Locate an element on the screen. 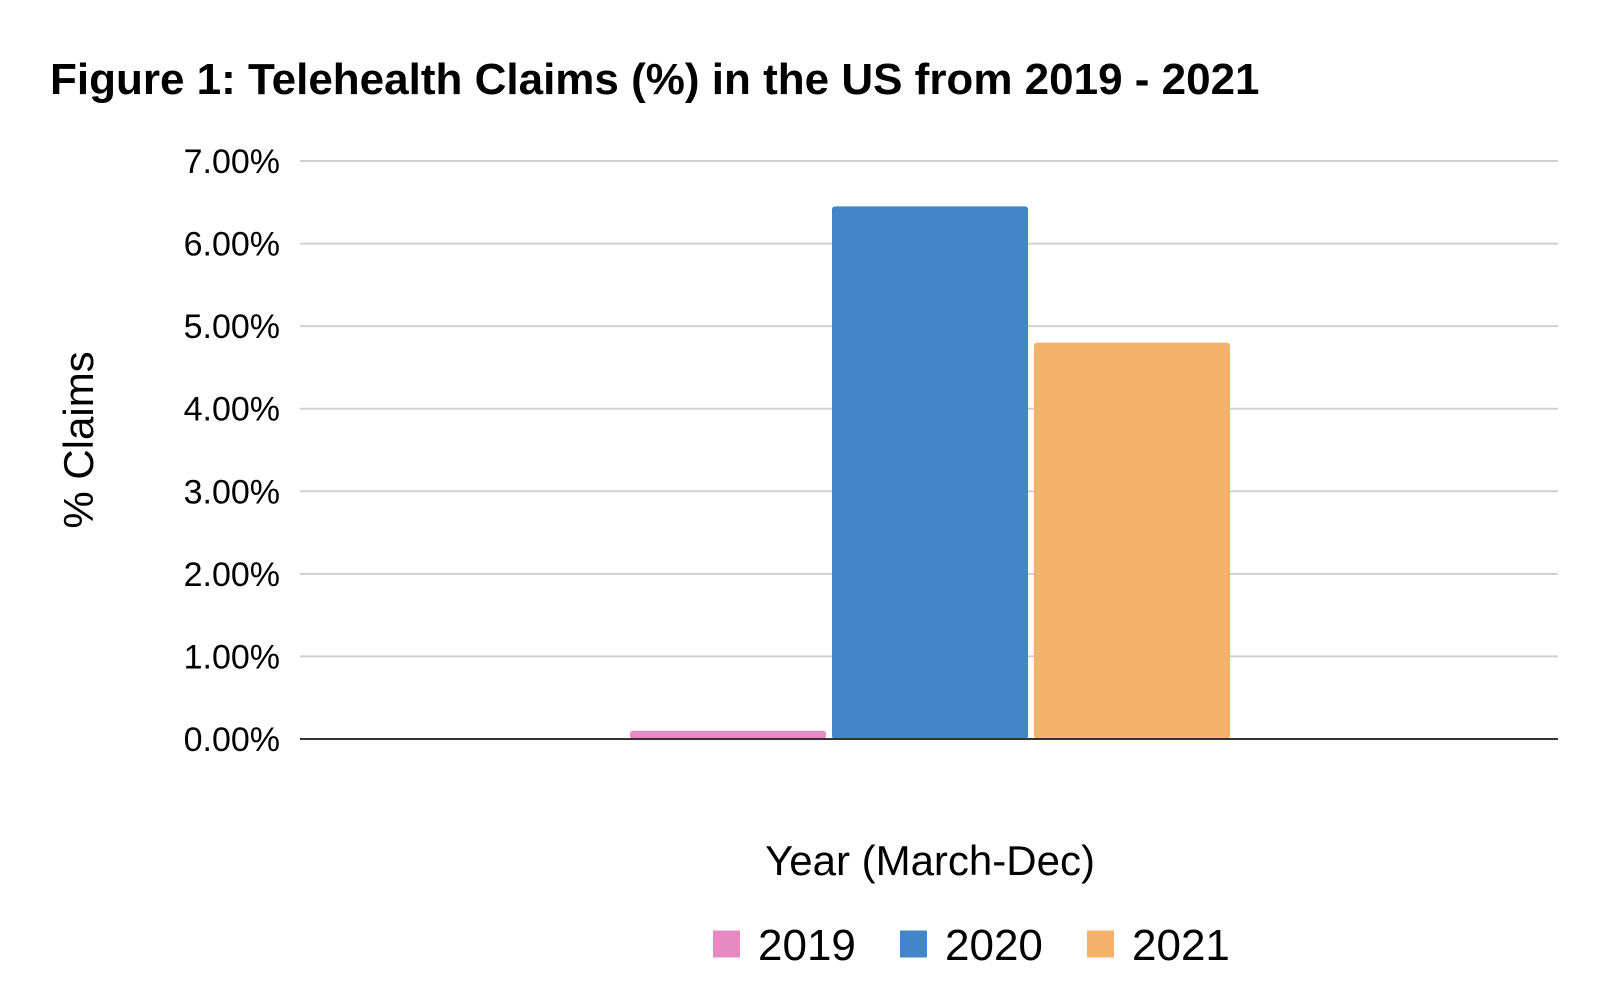  bar-2020 is located at coordinates (930, 472).